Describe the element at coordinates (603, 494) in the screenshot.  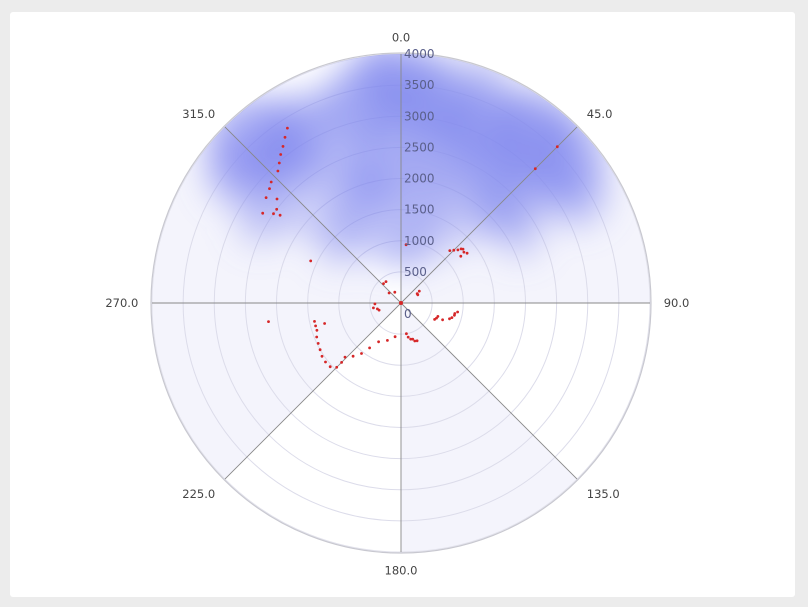
I see `angular-tick-label: 135.0` at that location.